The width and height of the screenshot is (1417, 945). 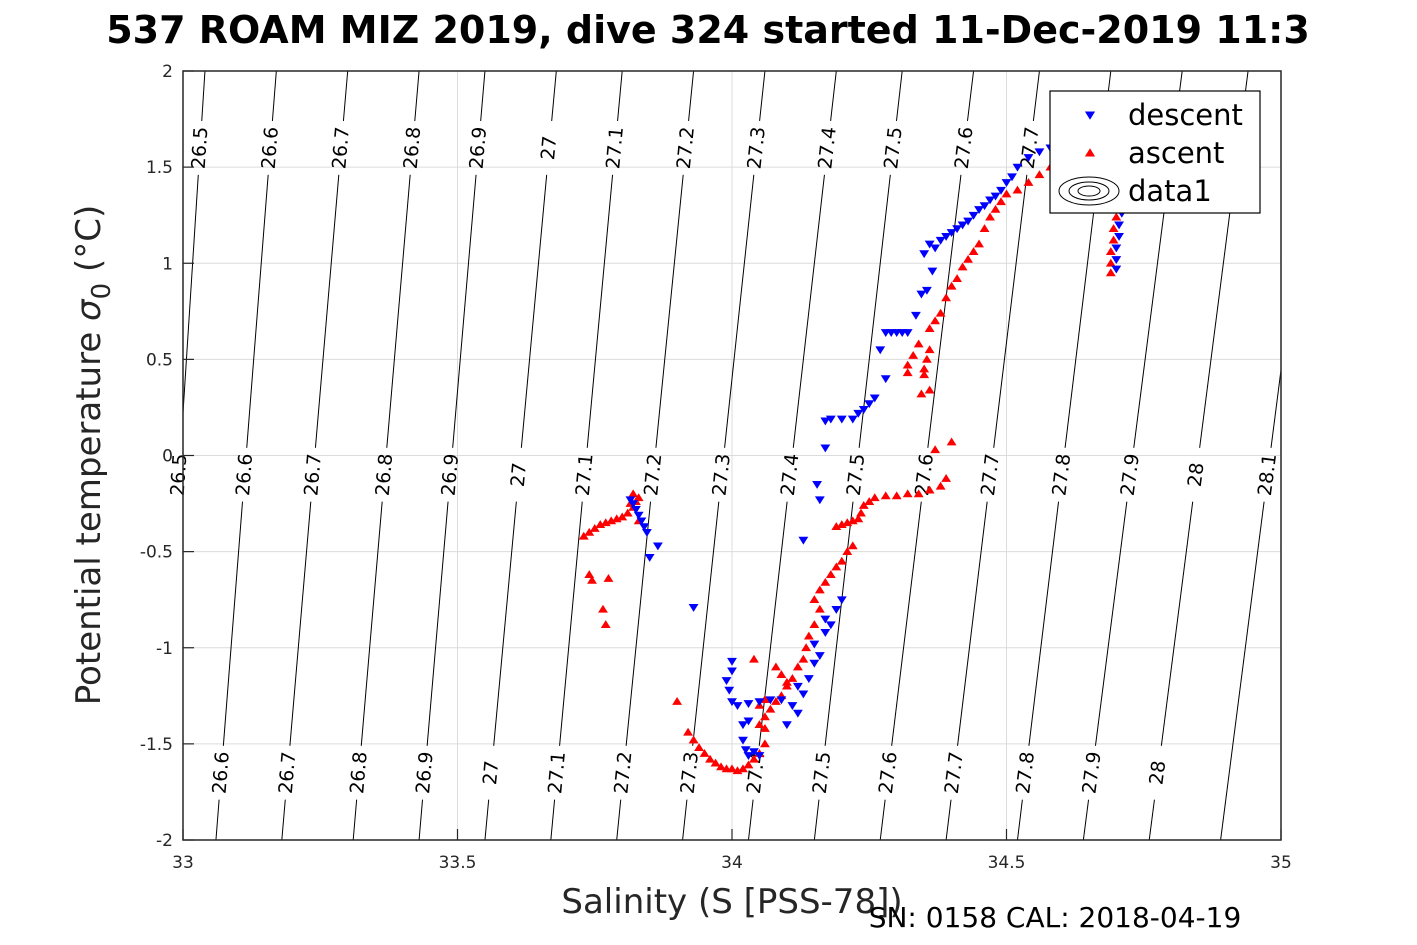 I want to click on contour-label: 26.8, so click(x=359, y=773).